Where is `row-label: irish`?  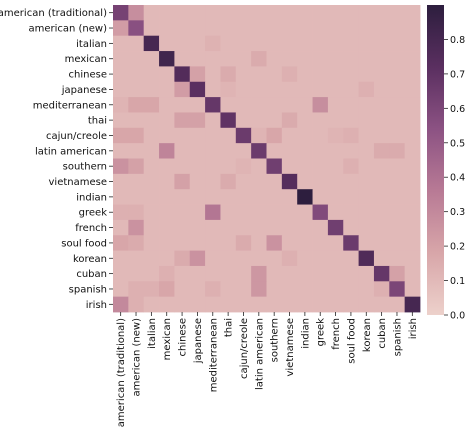
row-label: irish is located at coordinates (96, 305).